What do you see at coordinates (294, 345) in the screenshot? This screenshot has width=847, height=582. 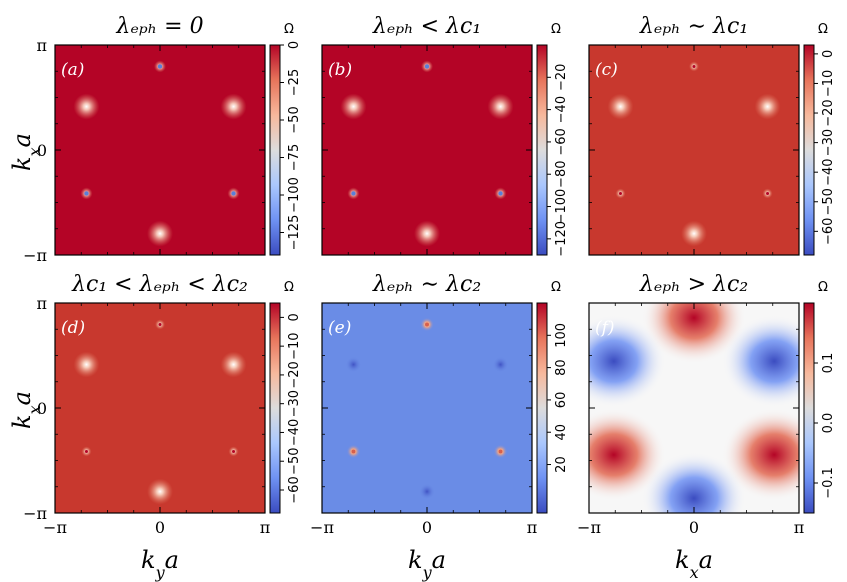 I see `colorbar-tick-label: −10` at bounding box center [294, 345].